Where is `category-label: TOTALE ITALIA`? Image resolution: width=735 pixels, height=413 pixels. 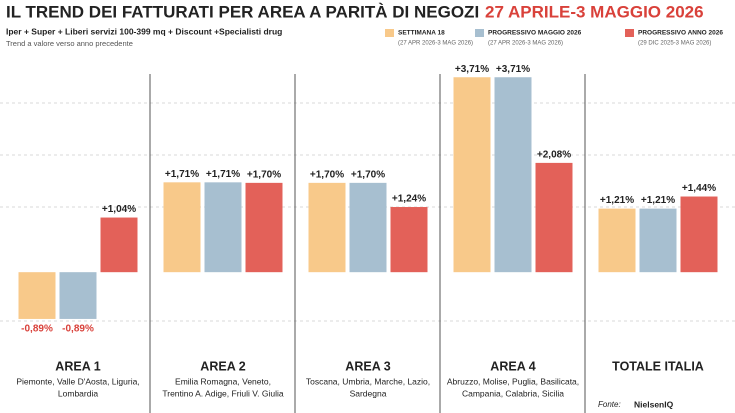 category-label: TOTALE ITALIA is located at coordinates (658, 366).